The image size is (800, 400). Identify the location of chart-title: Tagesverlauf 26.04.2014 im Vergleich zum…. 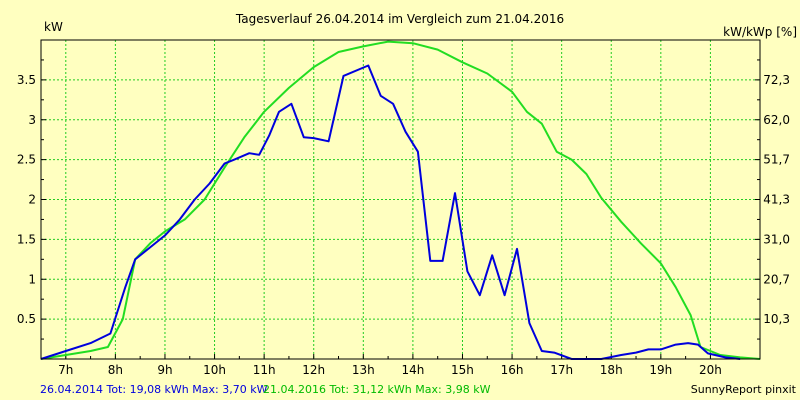
(399, 19).